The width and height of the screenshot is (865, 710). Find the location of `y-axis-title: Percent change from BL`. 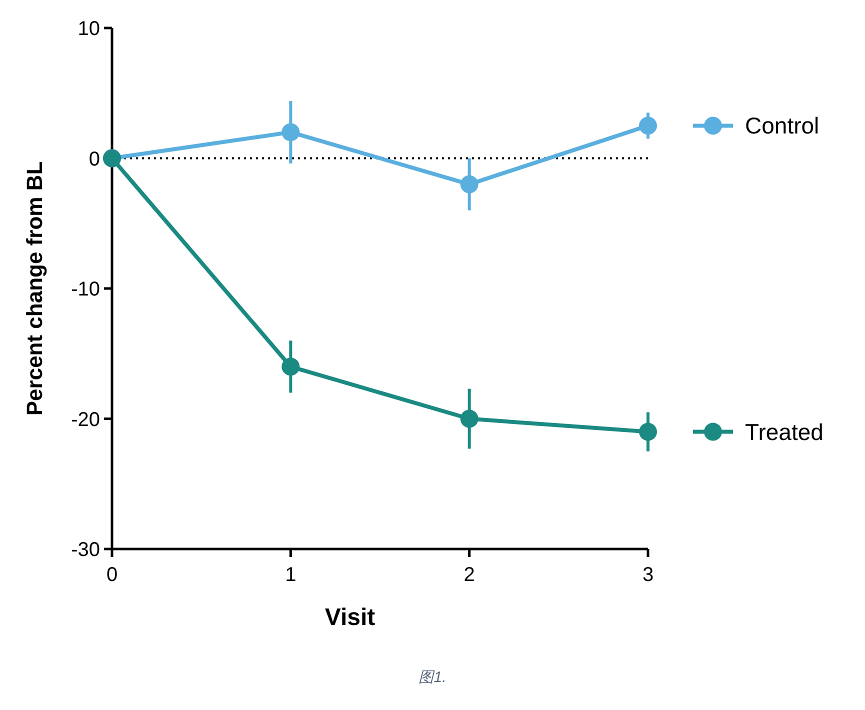

y-axis-title: Percent change from BL is located at coordinates (34, 288).